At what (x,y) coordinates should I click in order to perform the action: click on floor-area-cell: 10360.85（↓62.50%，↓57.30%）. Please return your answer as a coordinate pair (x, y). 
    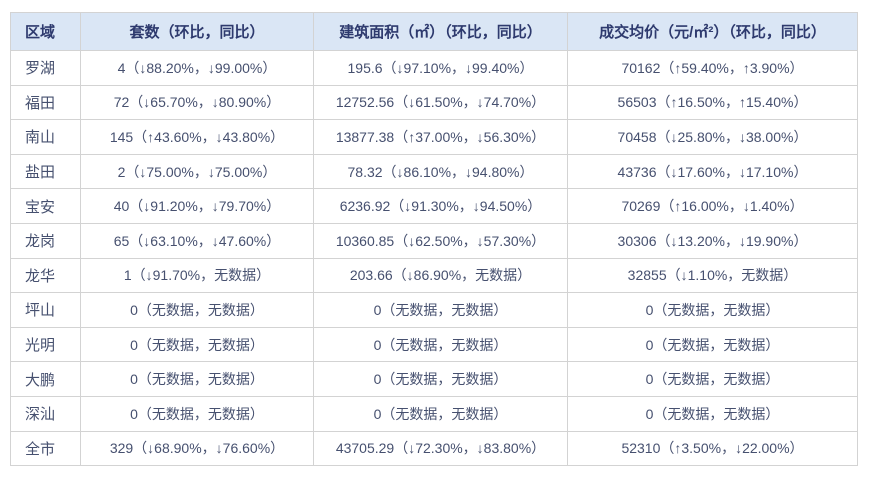
    Looking at the image, I should click on (440, 240).